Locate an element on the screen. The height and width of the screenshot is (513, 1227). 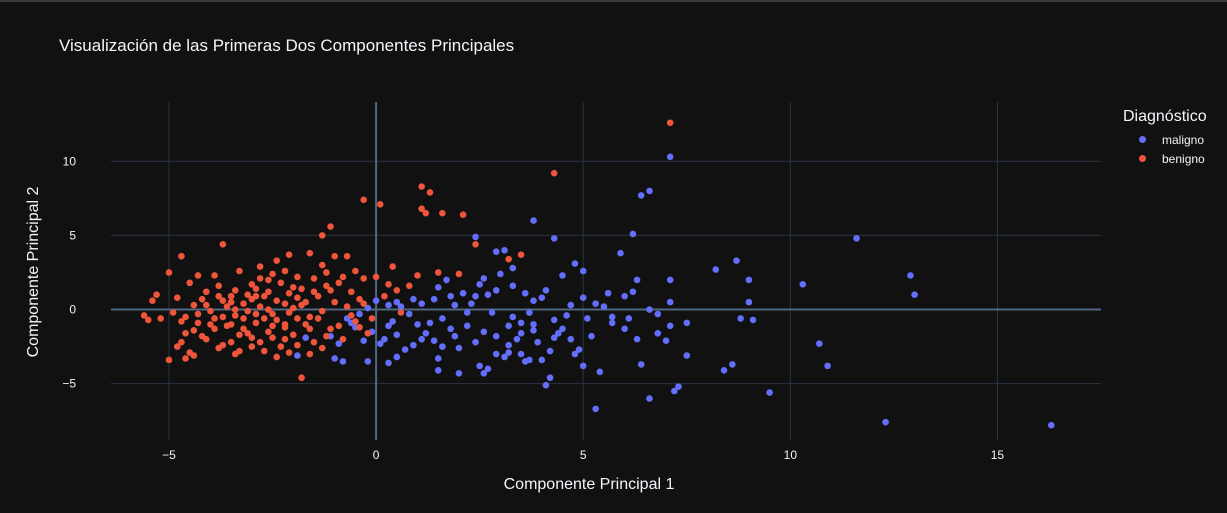
x-axis-ticks: −5 0 5 10 15 is located at coordinates (583, 455).